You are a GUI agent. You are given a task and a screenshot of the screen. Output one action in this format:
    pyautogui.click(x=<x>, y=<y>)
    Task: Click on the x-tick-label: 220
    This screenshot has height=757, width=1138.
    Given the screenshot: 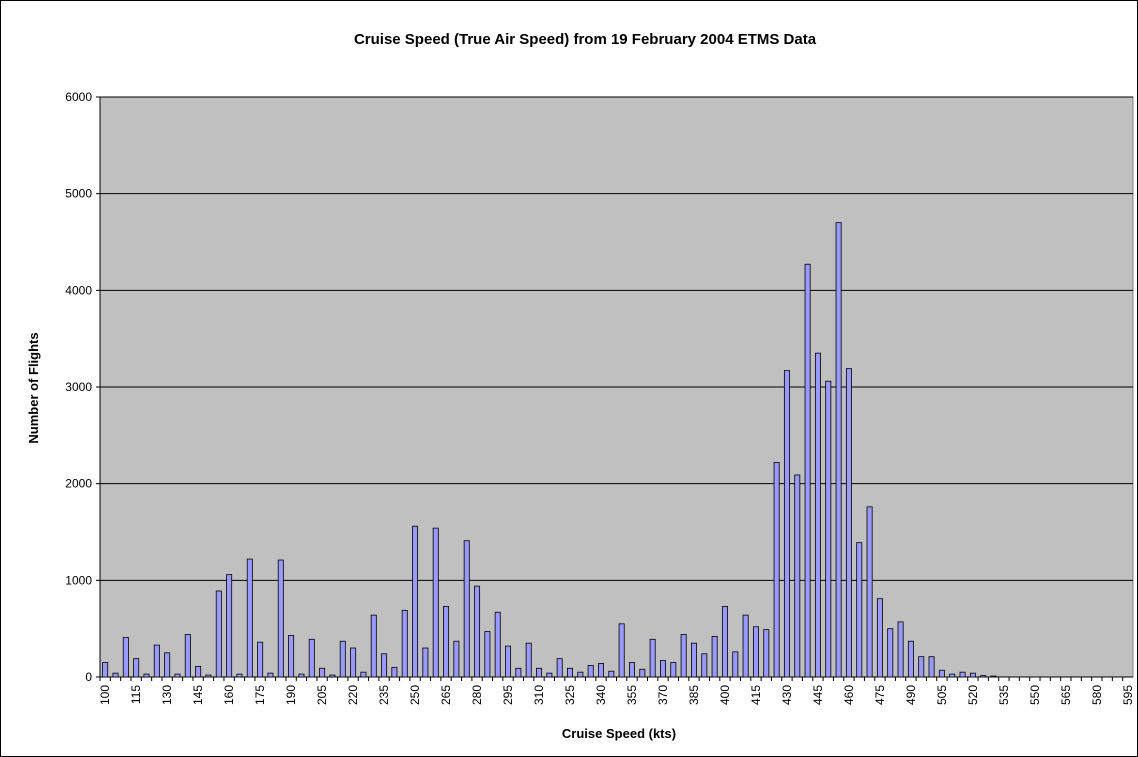 What is the action you would take?
    pyautogui.click(x=353, y=695)
    